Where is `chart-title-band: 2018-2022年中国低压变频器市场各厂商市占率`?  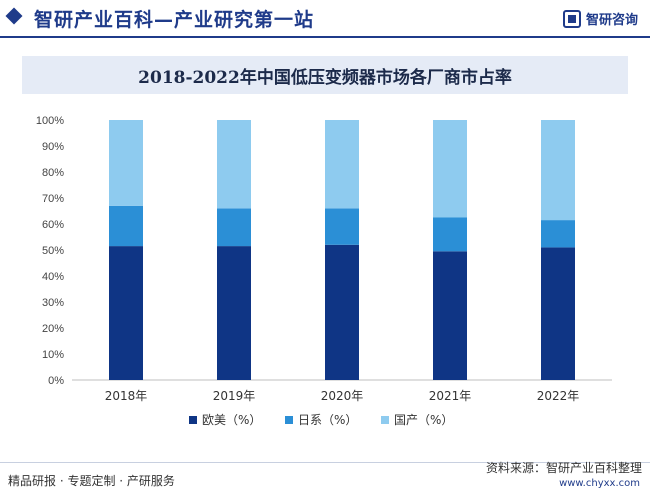 chart-title-band: 2018-2022年中国低压变频器市场各厂商市占率 is located at coordinates (325, 75).